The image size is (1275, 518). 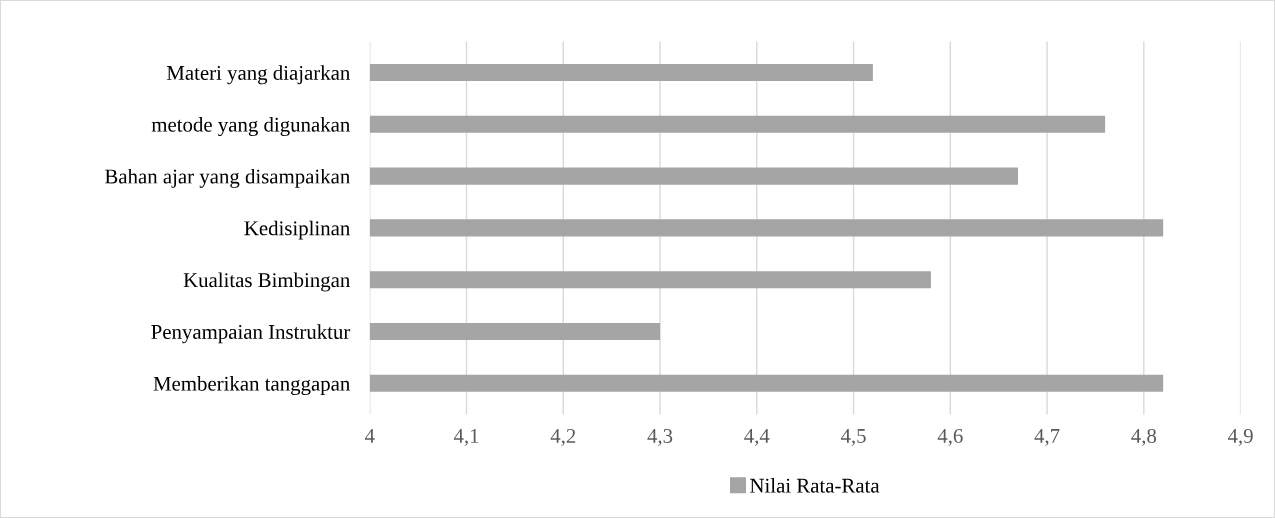 What do you see at coordinates (1047, 437) in the screenshot?
I see `x-tick-label: 4,7` at bounding box center [1047, 437].